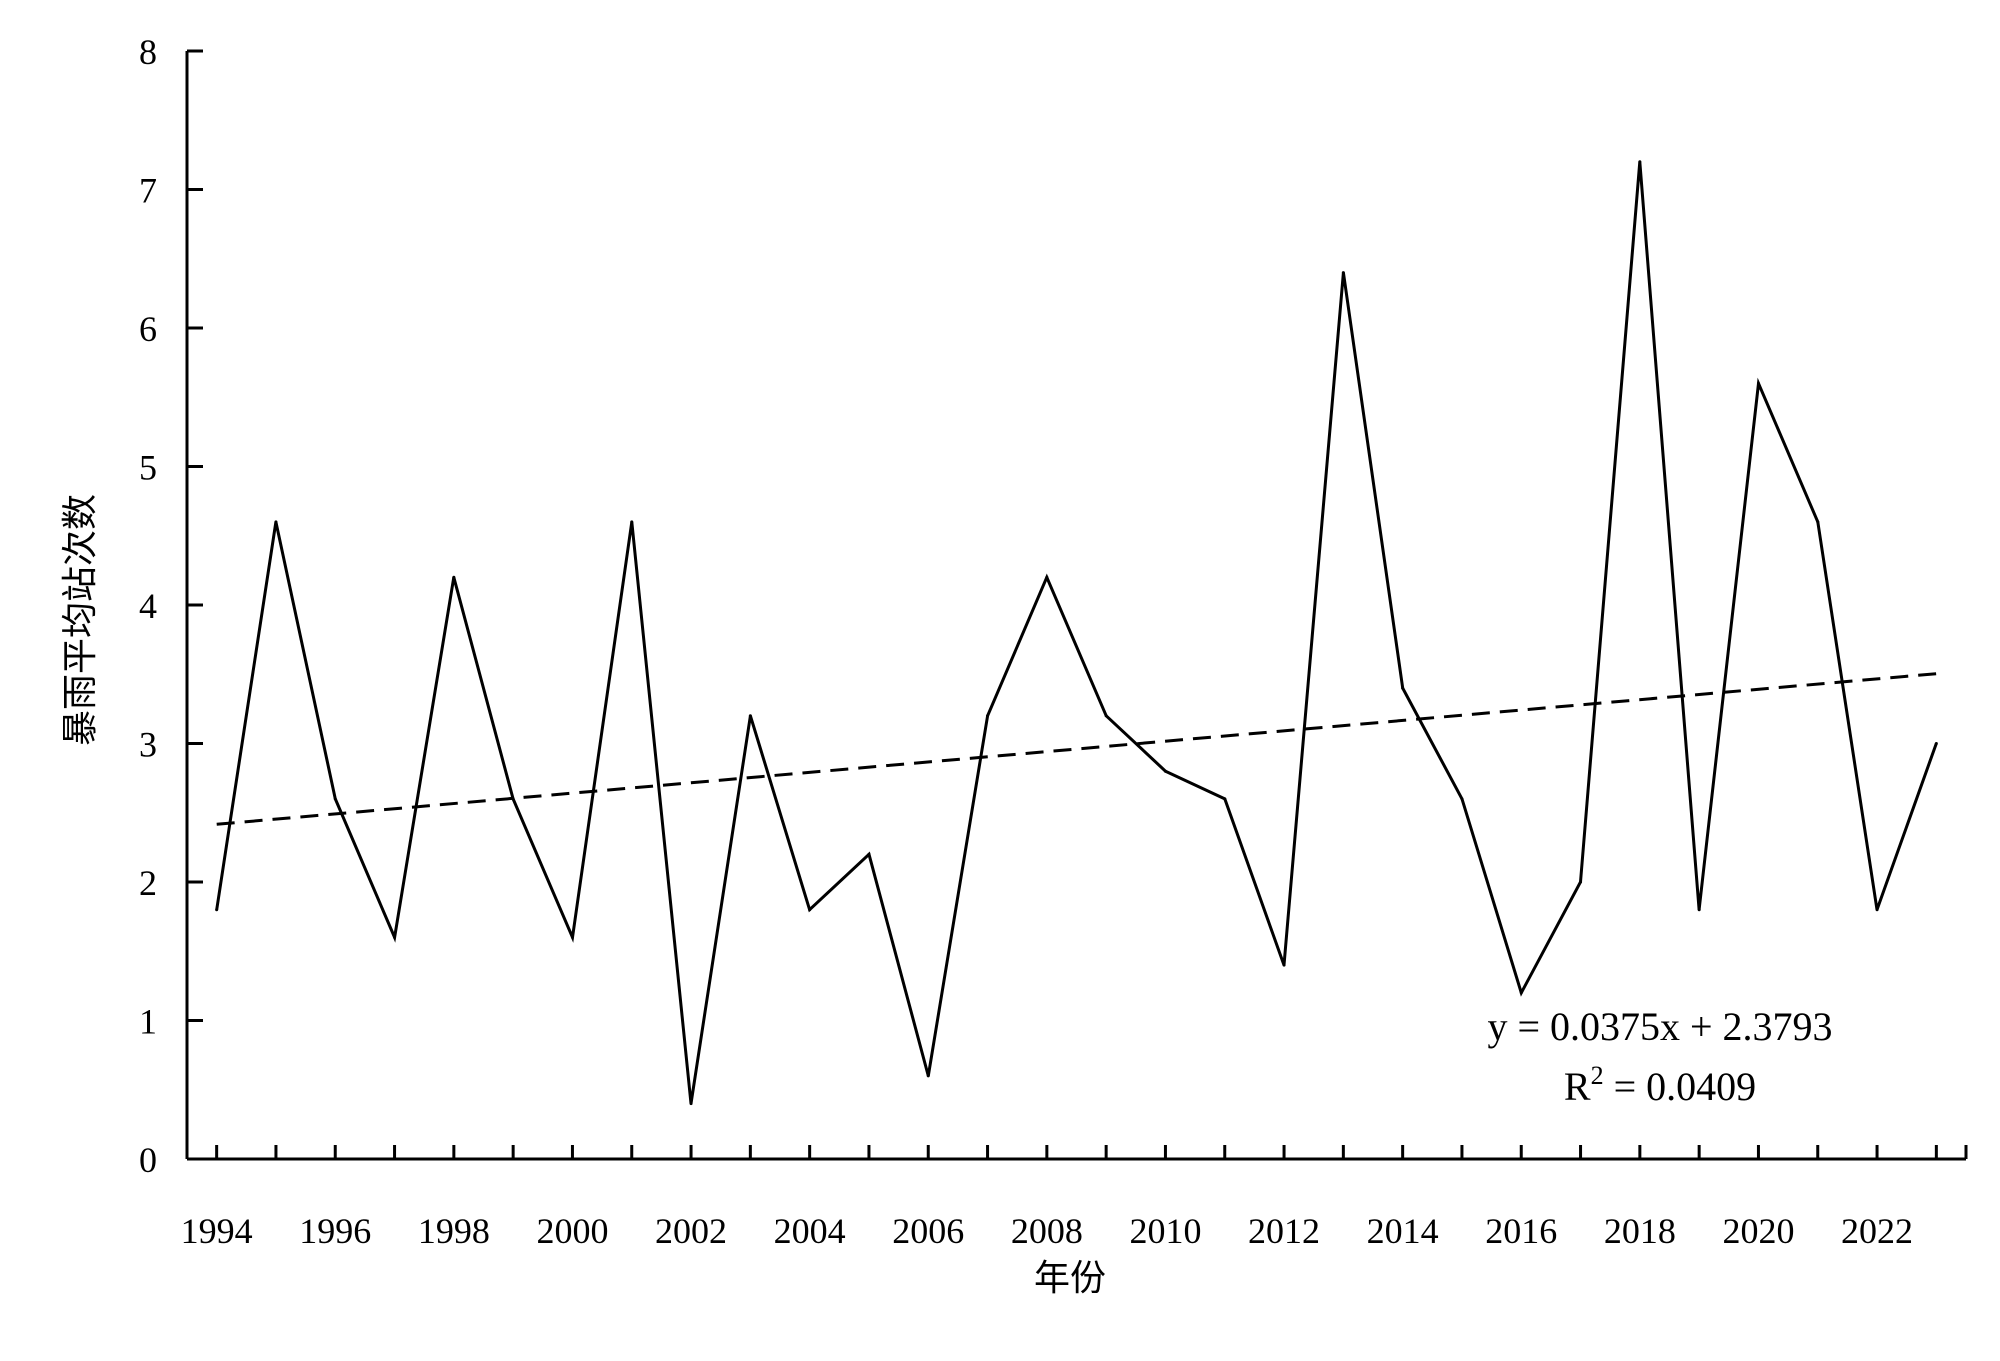 The width and height of the screenshot is (2000, 1361). I want to click on y-tick-label: 2, so click(148, 883).